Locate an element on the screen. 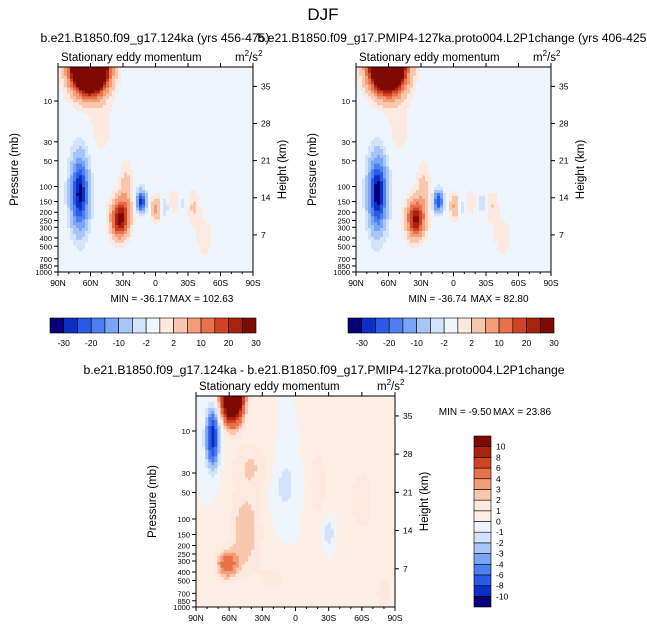 This screenshot has width=647, height=630. colorbar-label: 30 is located at coordinates (256, 343).